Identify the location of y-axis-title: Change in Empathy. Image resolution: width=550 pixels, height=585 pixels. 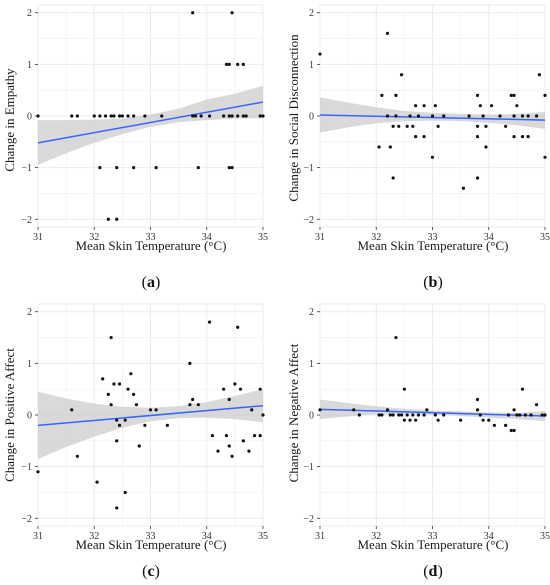
(9, 120).